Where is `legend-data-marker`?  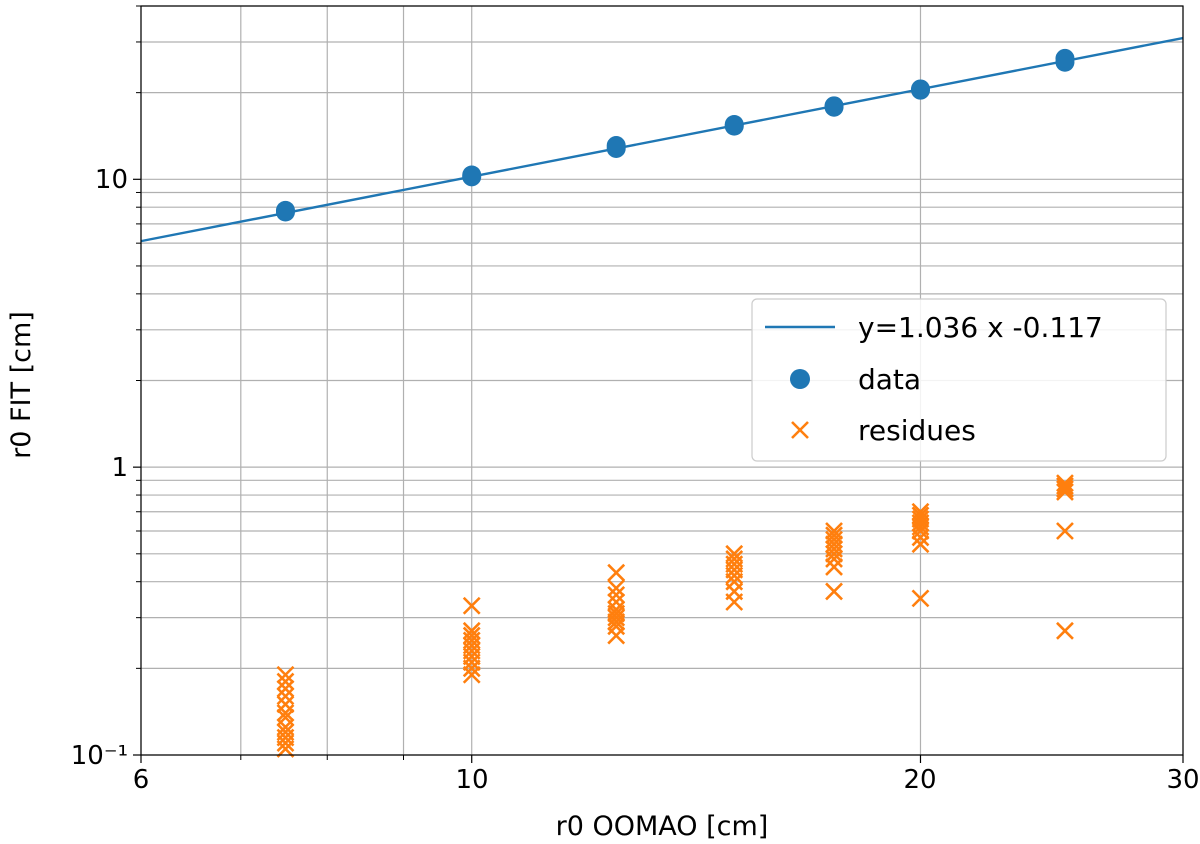
legend-data-marker is located at coordinates (800, 379).